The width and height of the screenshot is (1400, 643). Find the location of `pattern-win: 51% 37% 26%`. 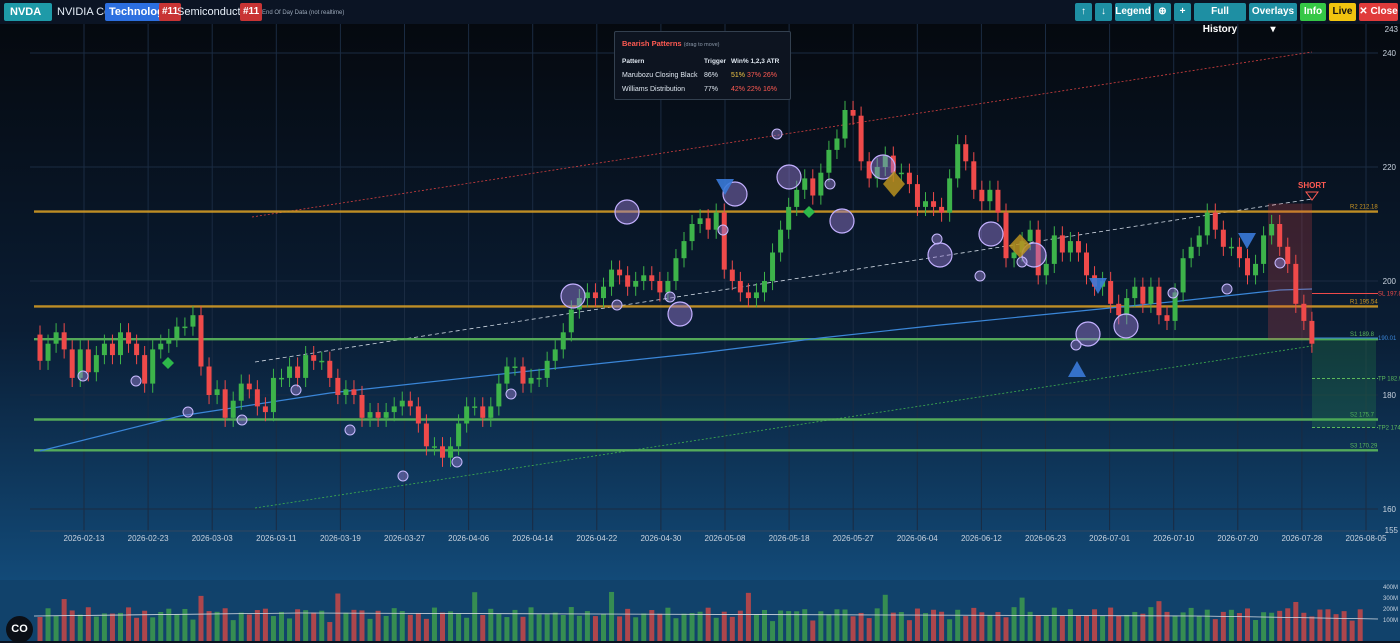

pattern-win: 51% 37% 26% is located at coordinates (754, 75).